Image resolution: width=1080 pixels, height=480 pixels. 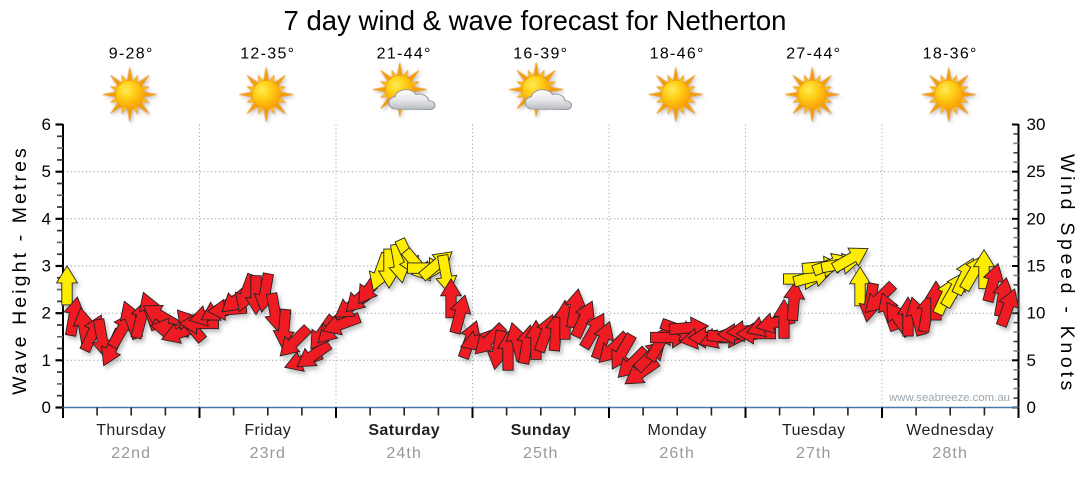 What do you see at coordinates (535, 20) in the screenshot?
I see `svg-text:7 day wind & wave forecast for: 7 day wind & wave forecast for Netherton` at bounding box center [535, 20].